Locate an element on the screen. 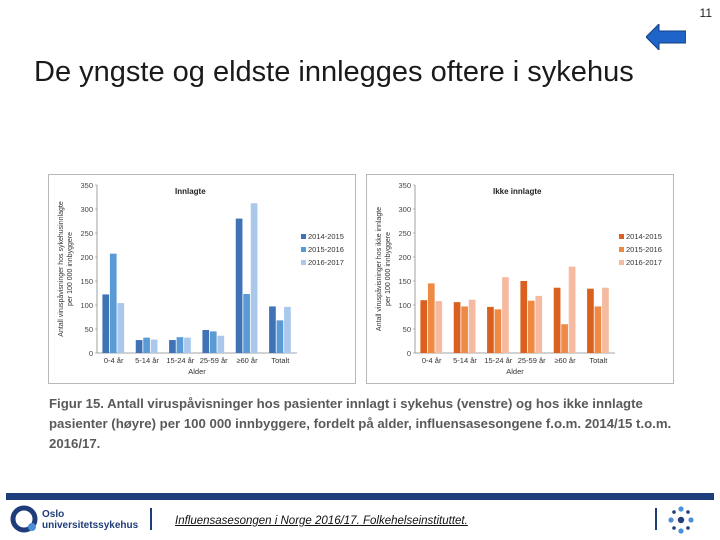 This screenshot has height=540, width=720. chart1-ytick-label: 100 is located at coordinates (86, 305).